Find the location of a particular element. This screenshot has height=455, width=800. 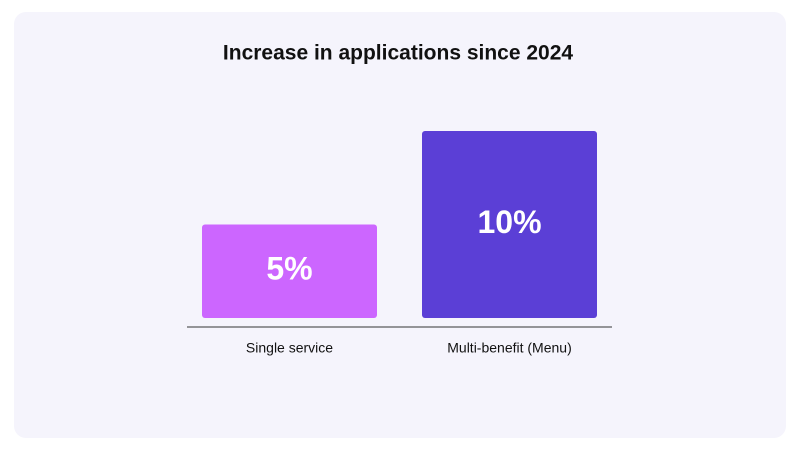

chart-title: Increase in applications since 2024 is located at coordinates (398, 53).